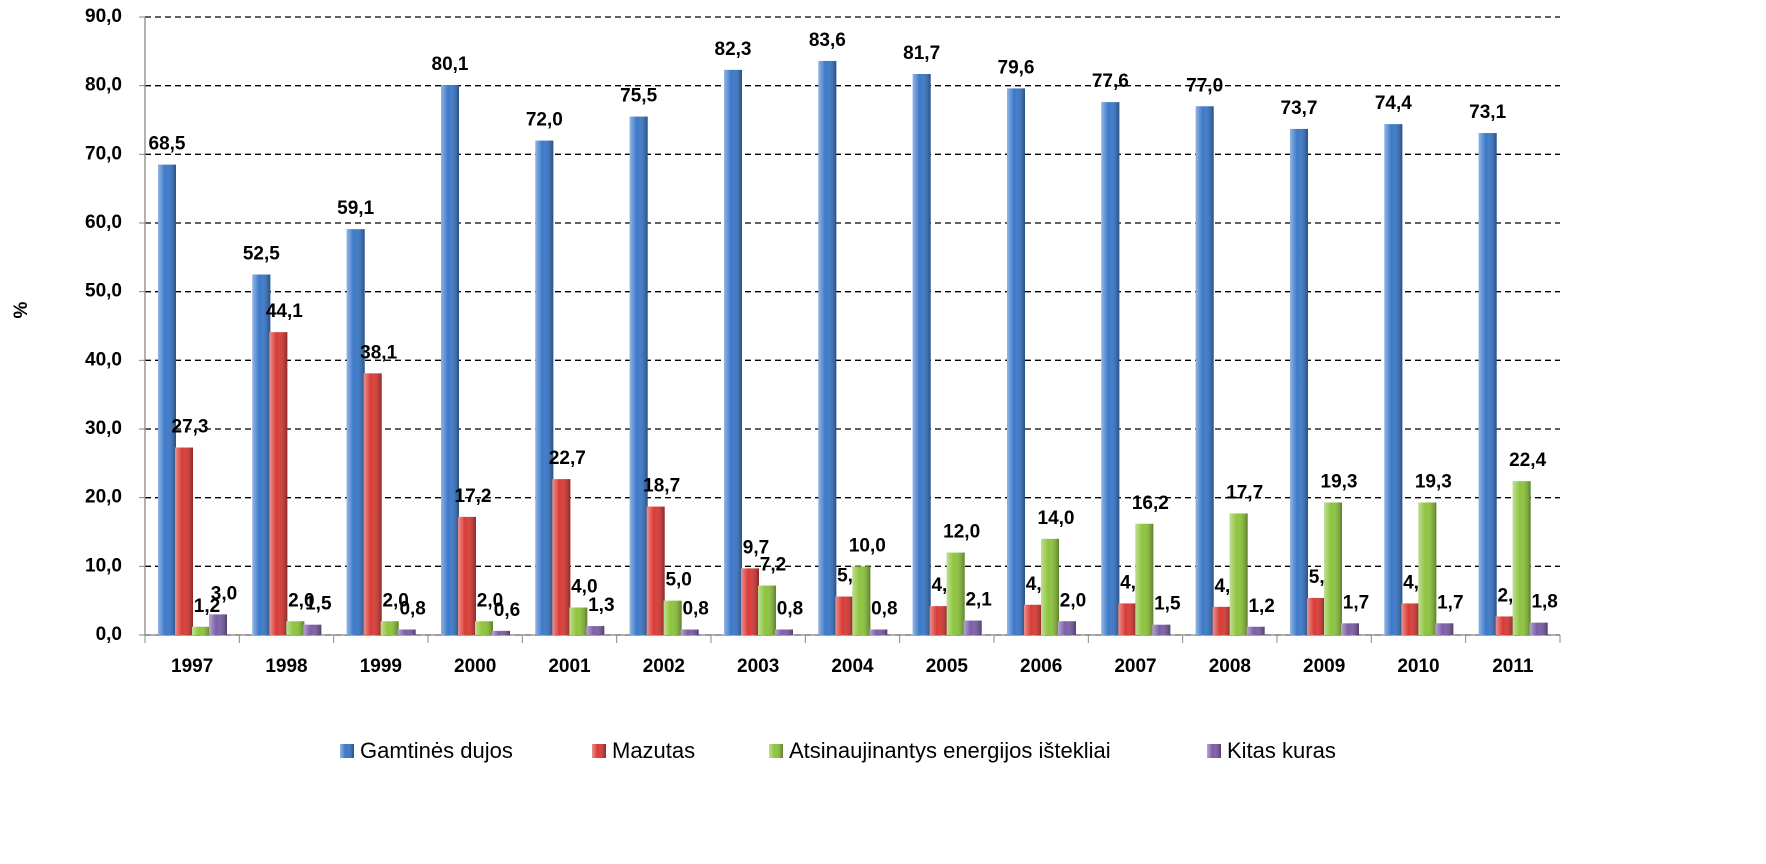 This screenshot has width=1766, height=864. Describe the element at coordinates (190, 427) in the screenshot. I see `data-label: 27,3` at that location.